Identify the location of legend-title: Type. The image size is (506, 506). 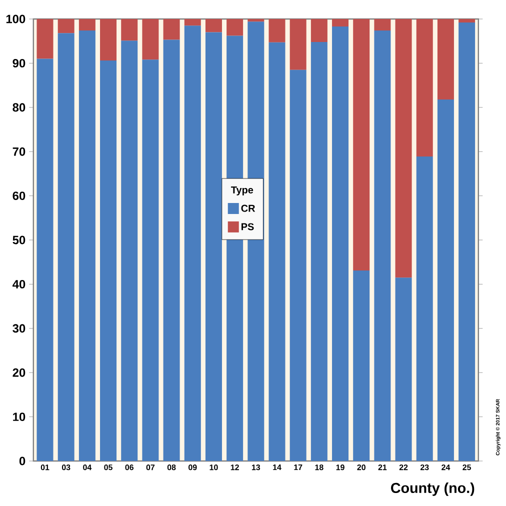
(242, 191).